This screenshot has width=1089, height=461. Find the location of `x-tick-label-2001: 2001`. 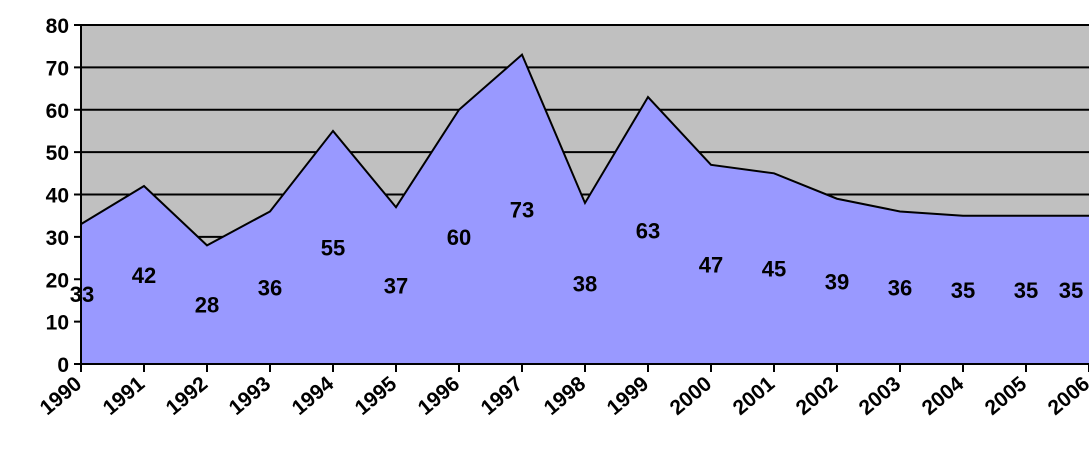

x-tick-label-2001: 2001 is located at coordinates (754, 396).